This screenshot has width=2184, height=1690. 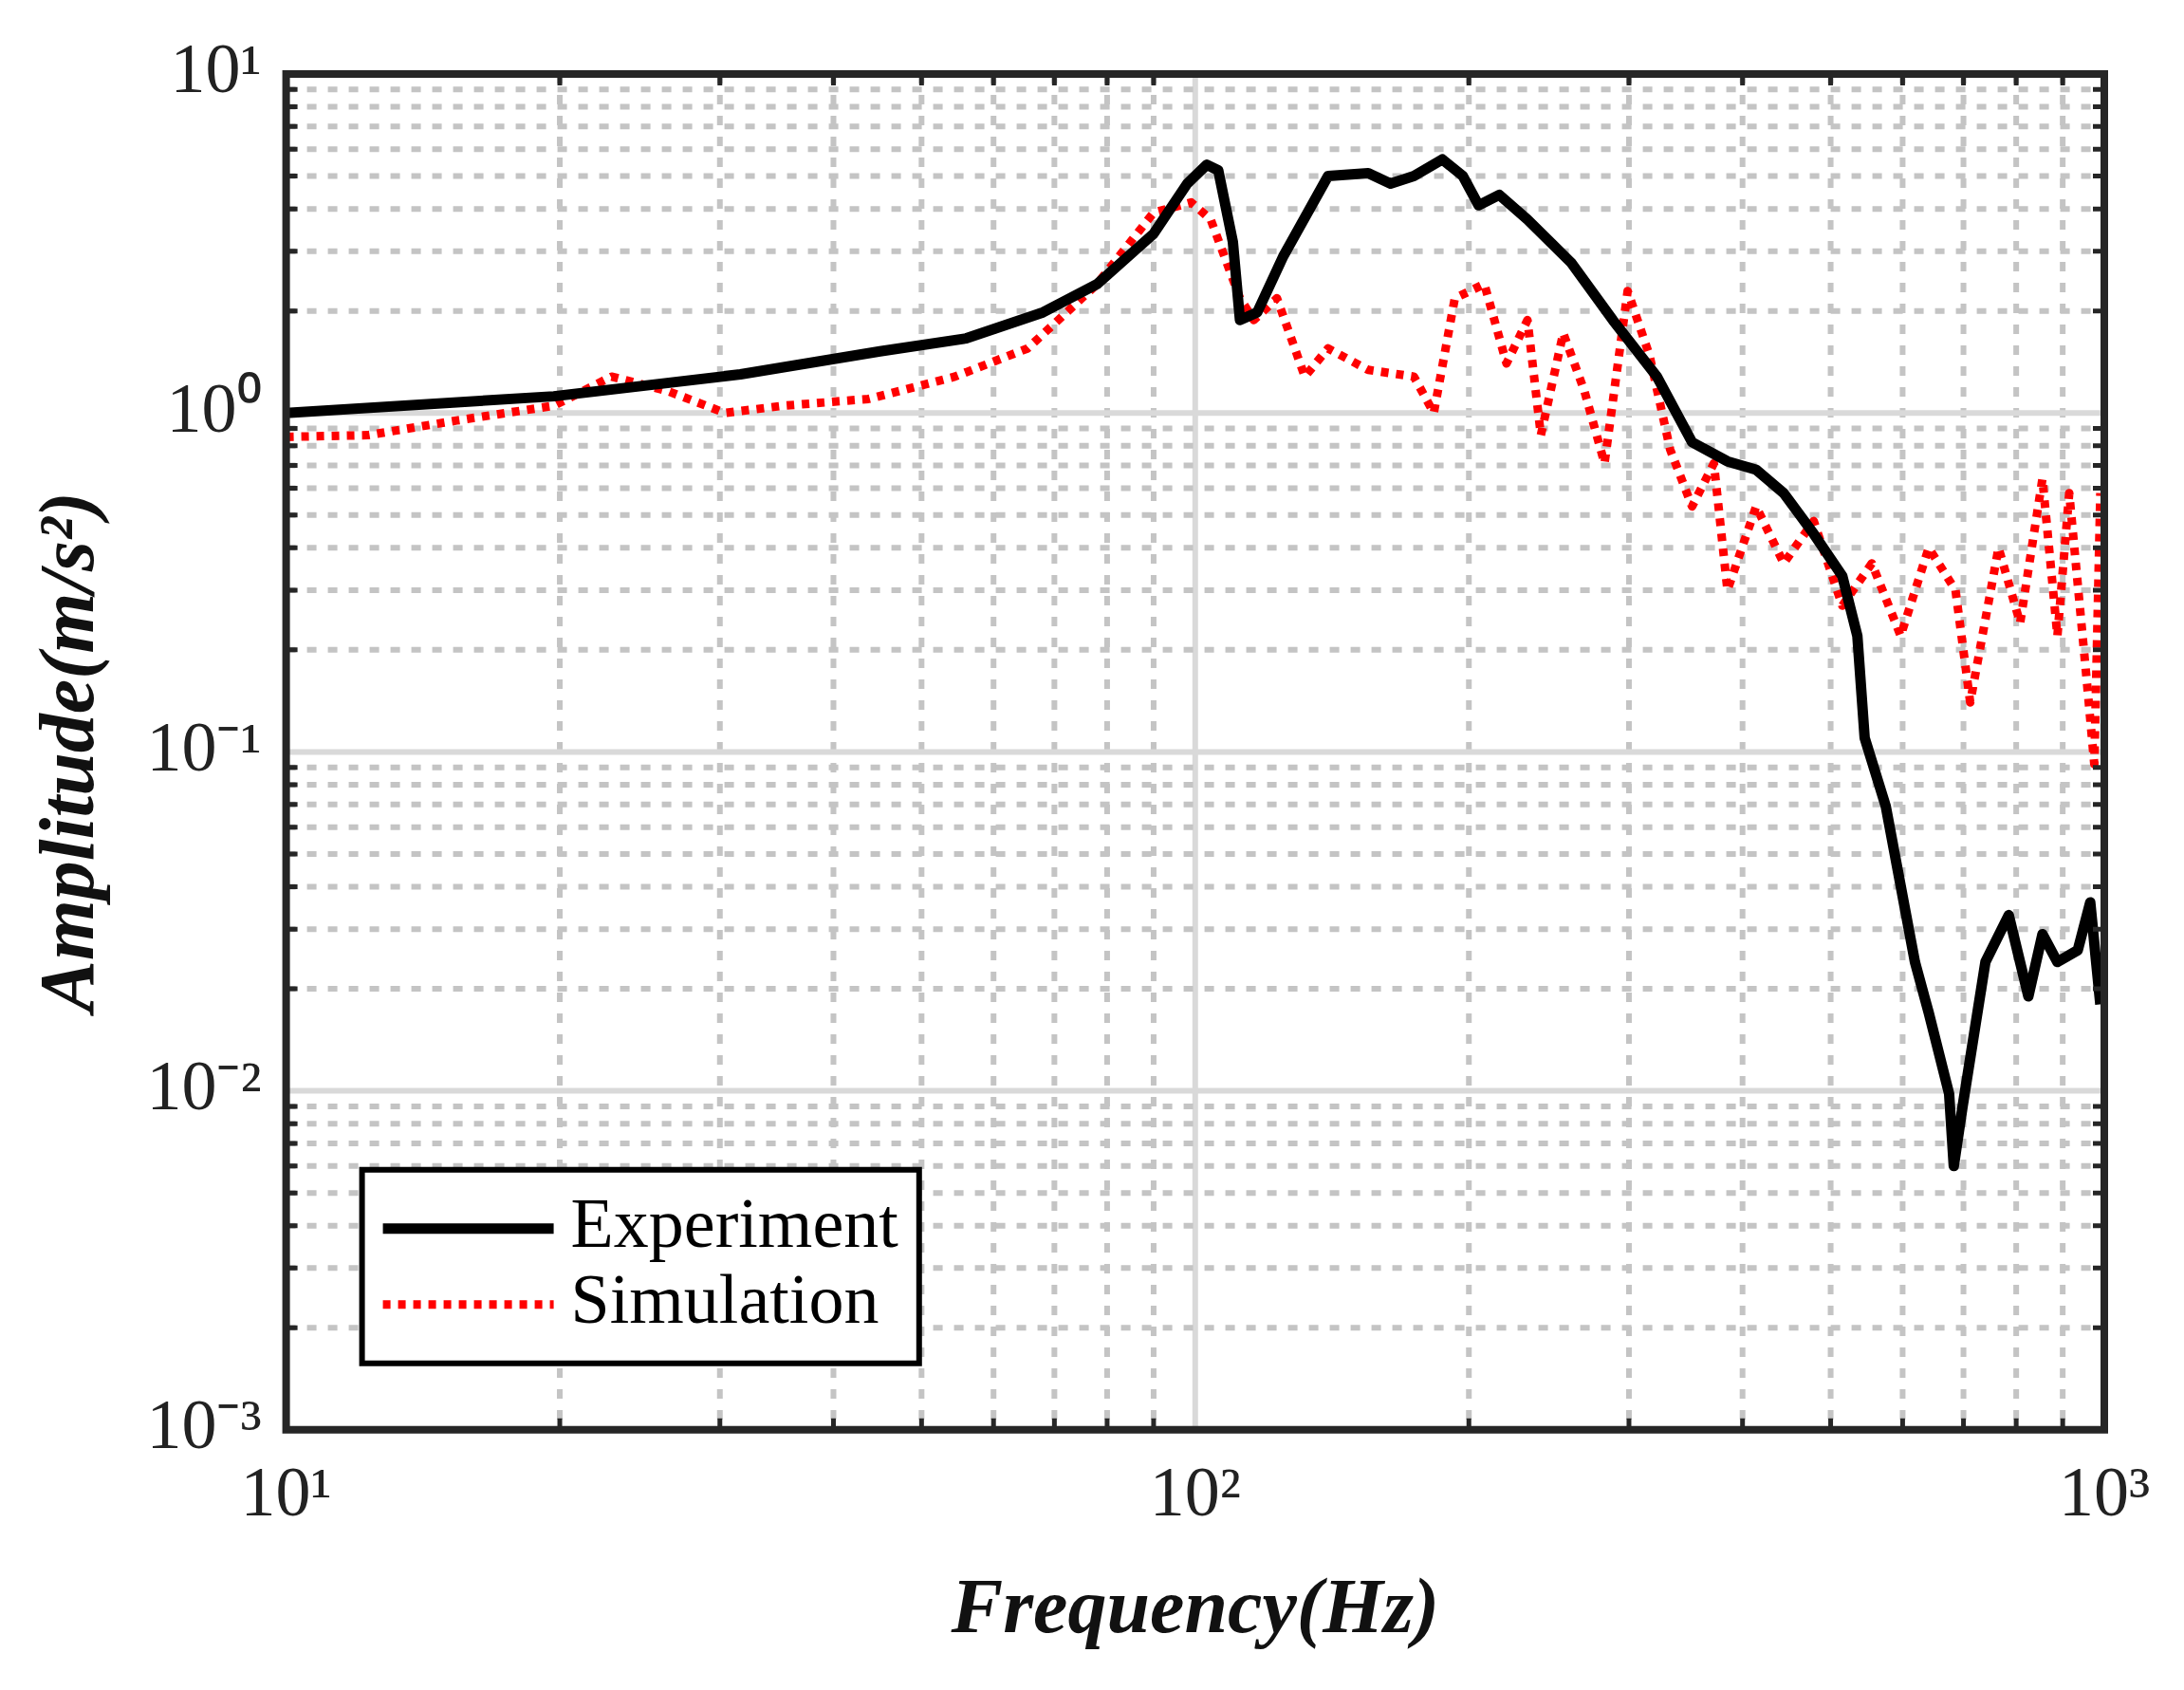 I want to click on x-tick-label: 10³, so click(x=2104, y=1491).